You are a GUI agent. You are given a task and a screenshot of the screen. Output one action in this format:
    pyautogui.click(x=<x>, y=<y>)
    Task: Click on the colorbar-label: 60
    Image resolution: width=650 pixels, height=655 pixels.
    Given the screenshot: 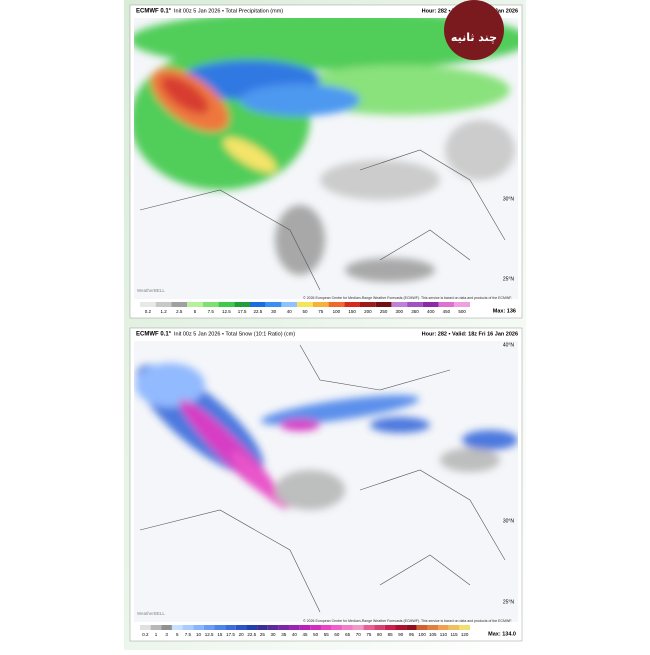 What is the action you would take?
    pyautogui.click(x=337, y=634)
    